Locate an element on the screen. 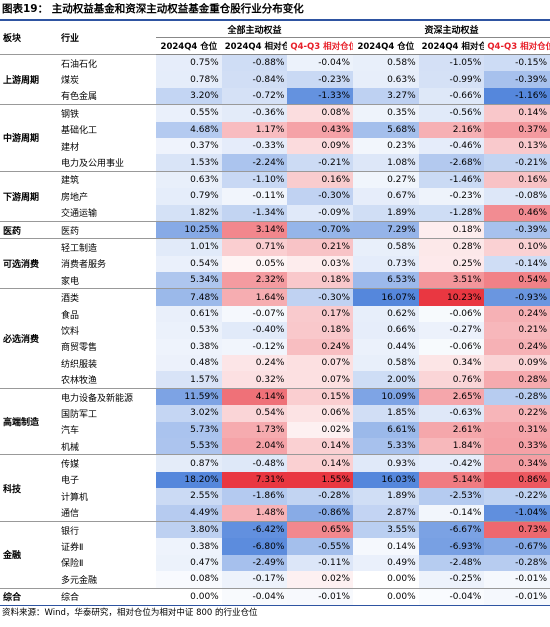 This screenshot has height=627, width=550. value-cell: -1.33% is located at coordinates (320, 96).